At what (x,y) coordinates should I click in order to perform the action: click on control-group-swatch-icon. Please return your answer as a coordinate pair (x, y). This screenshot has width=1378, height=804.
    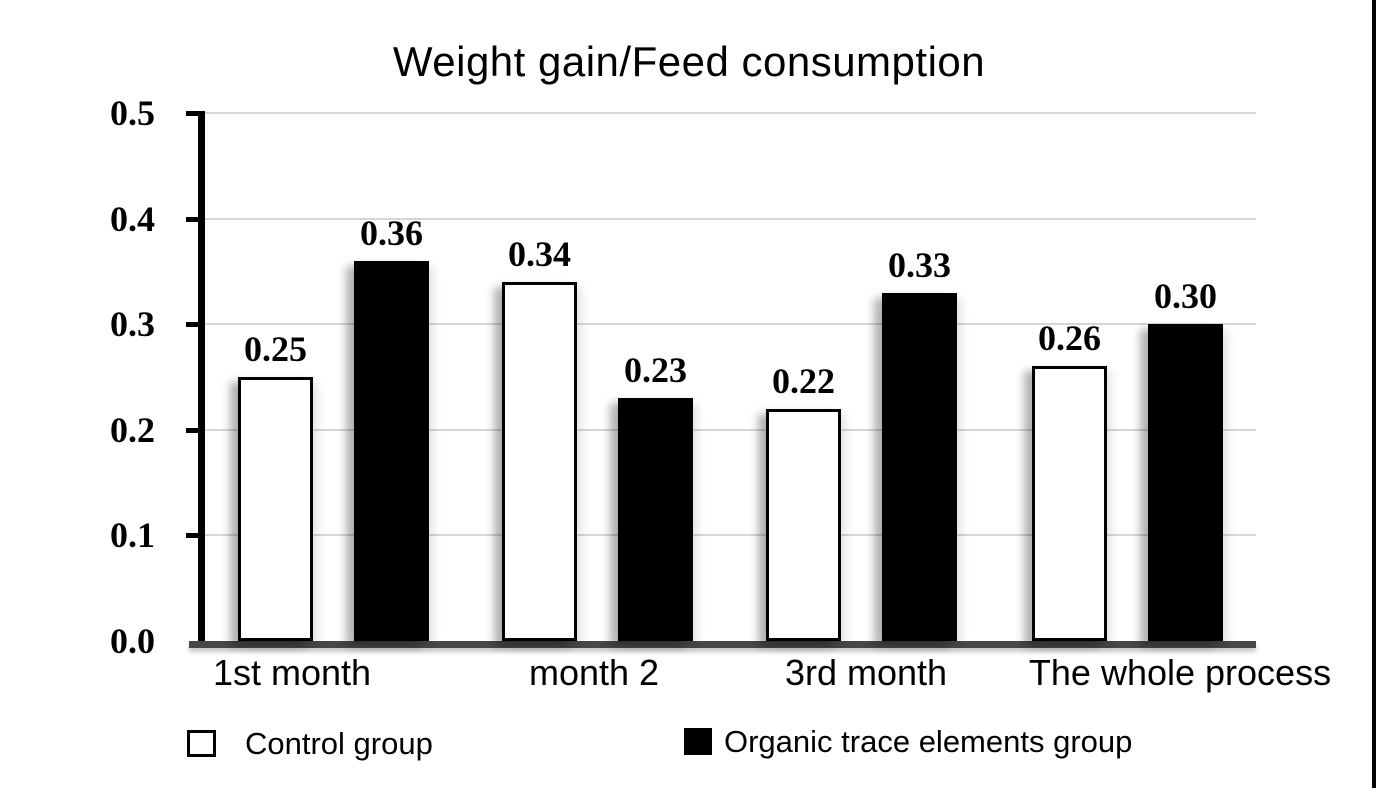
    Looking at the image, I should click on (201, 743).